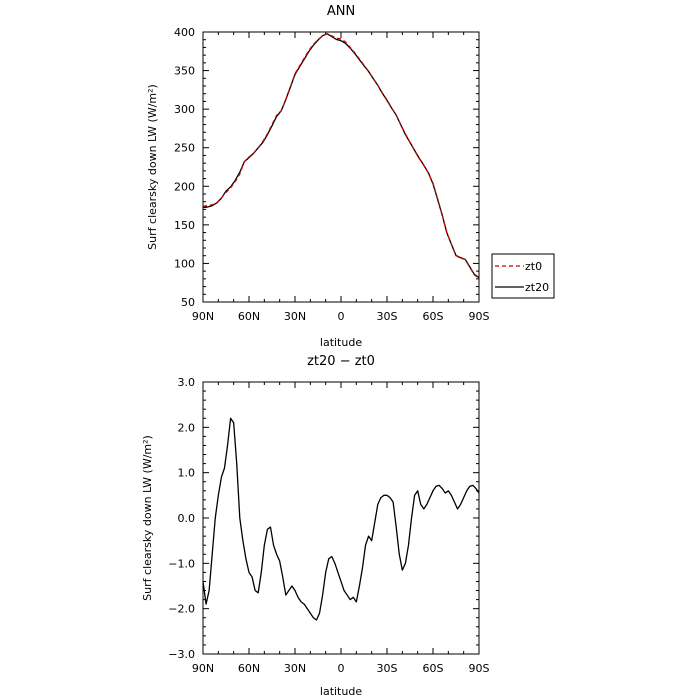 The height and width of the screenshot is (700, 700). What do you see at coordinates (188, 302) in the screenshot?
I see `top-y-tick-label: 50` at bounding box center [188, 302].